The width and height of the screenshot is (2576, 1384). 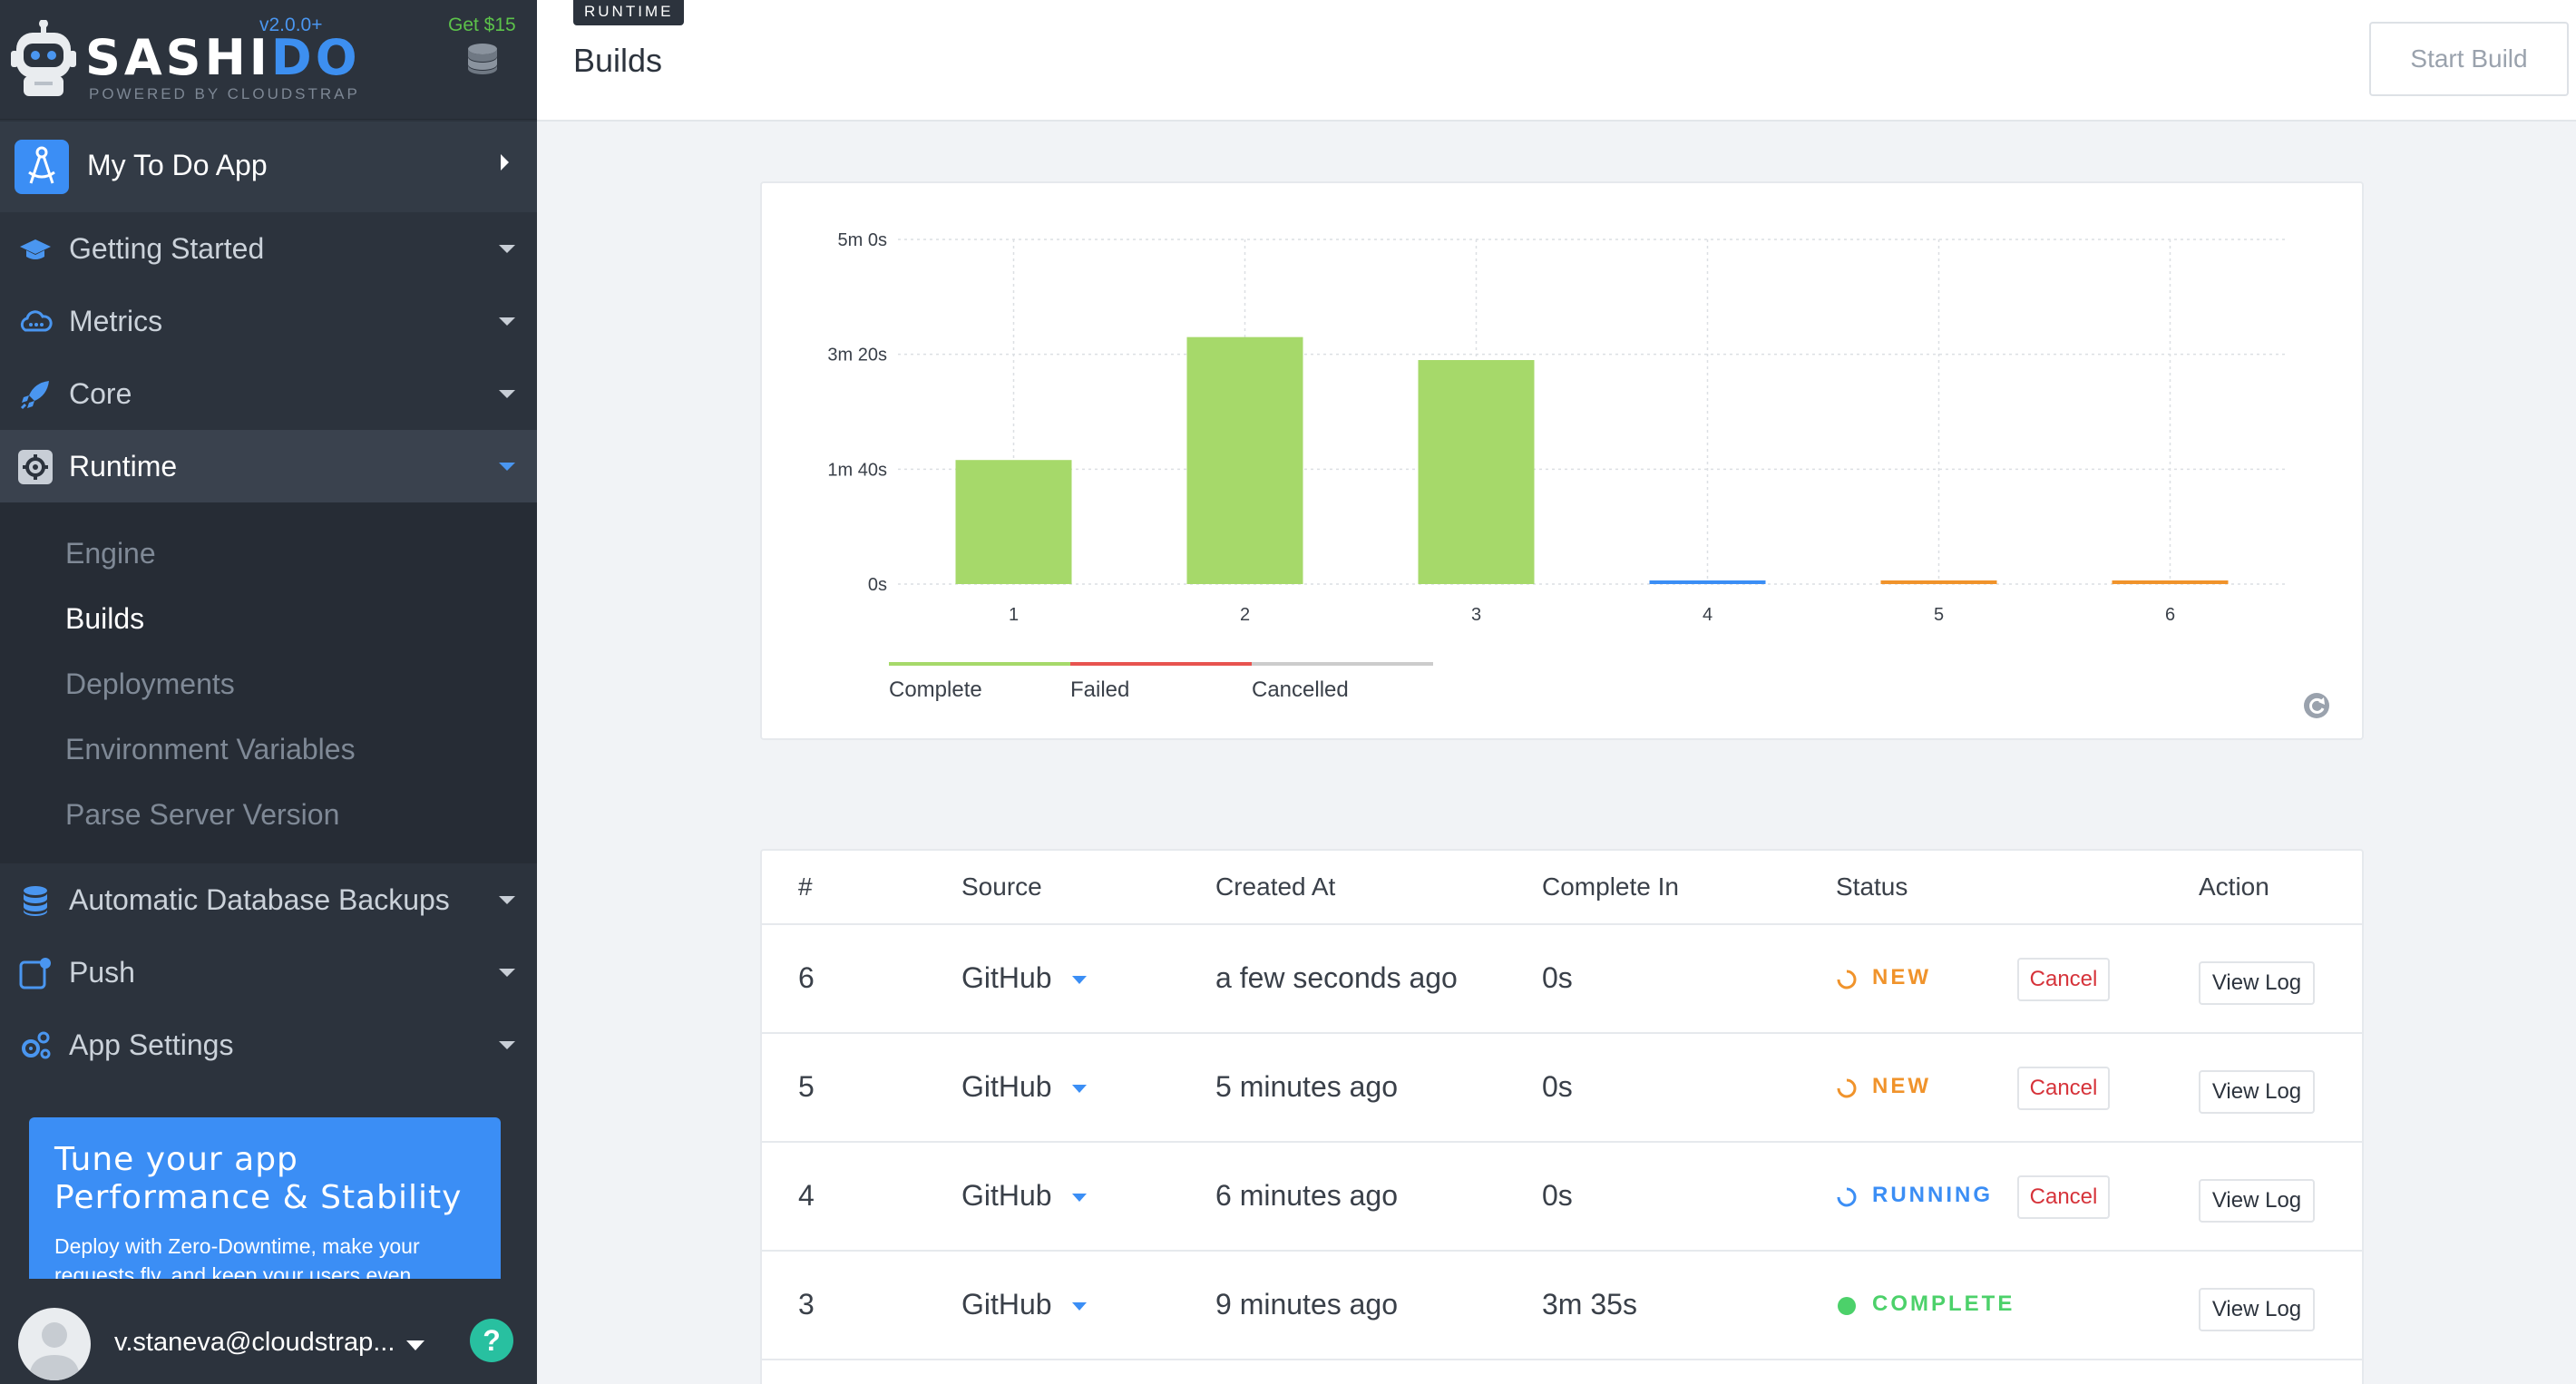 I want to click on runtime-gear-icon, so click(x=35, y=467).